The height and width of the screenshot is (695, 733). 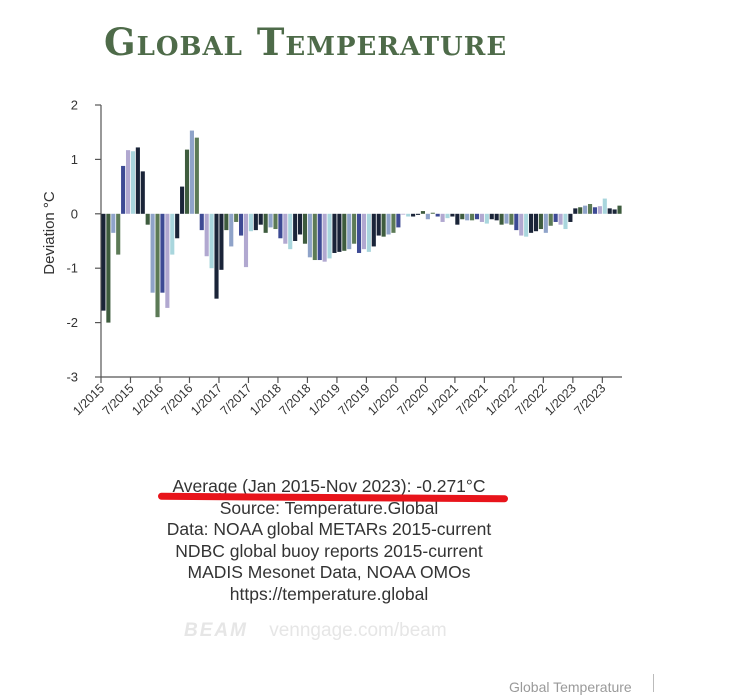 What do you see at coordinates (413, 399) in the screenshot?
I see `x-tick-label: 7/2020` at bounding box center [413, 399].